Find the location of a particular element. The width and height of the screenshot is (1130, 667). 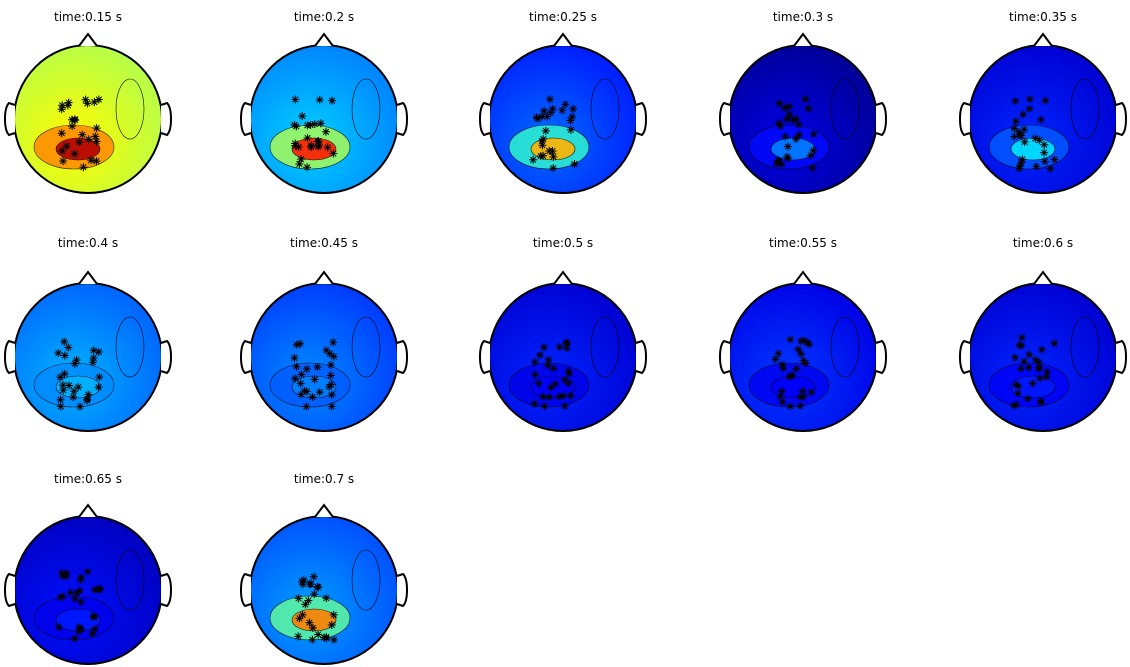

activity-peak is located at coordinates (314, 149).